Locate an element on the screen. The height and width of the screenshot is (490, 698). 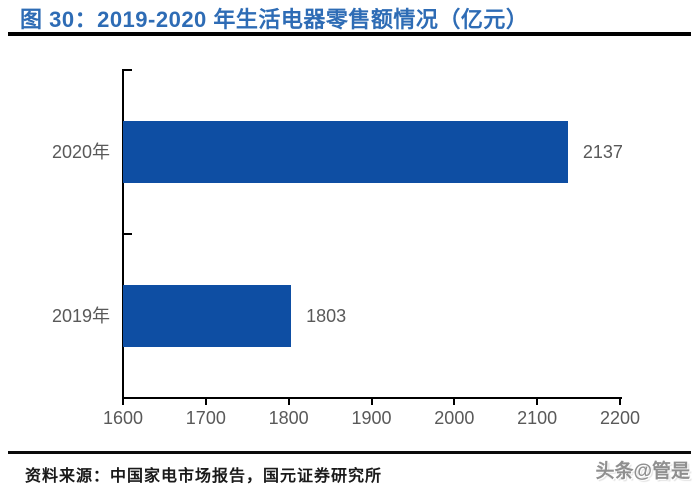
category-label: 2019年 is located at coordinates (80, 316).